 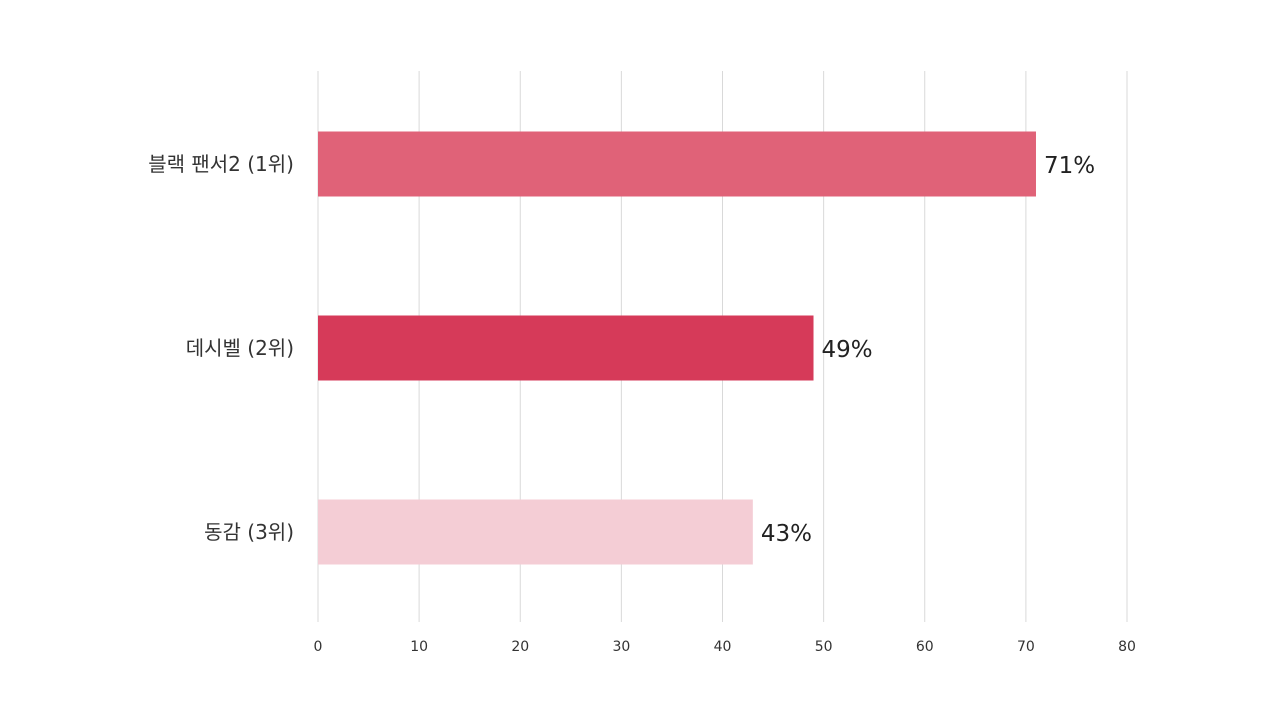 I want to click on x-tick-label: 0, so click(x=318, y=647).